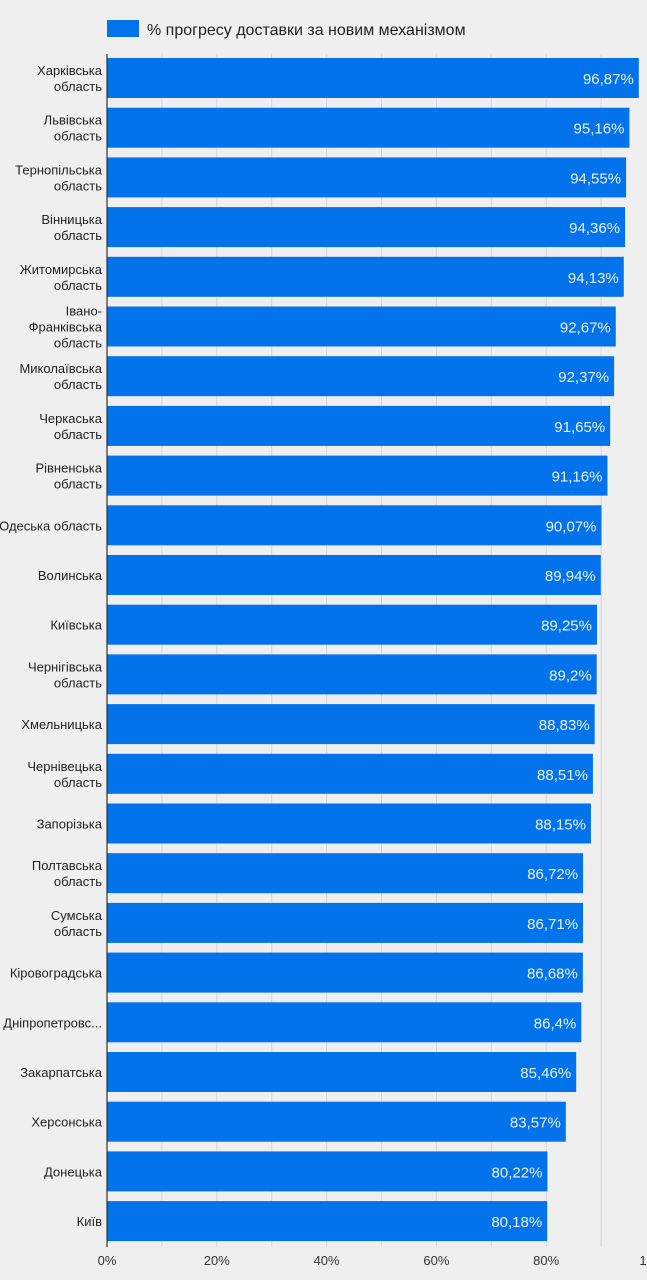  I want to click on data-label: 86,72%, so click(552, 874).